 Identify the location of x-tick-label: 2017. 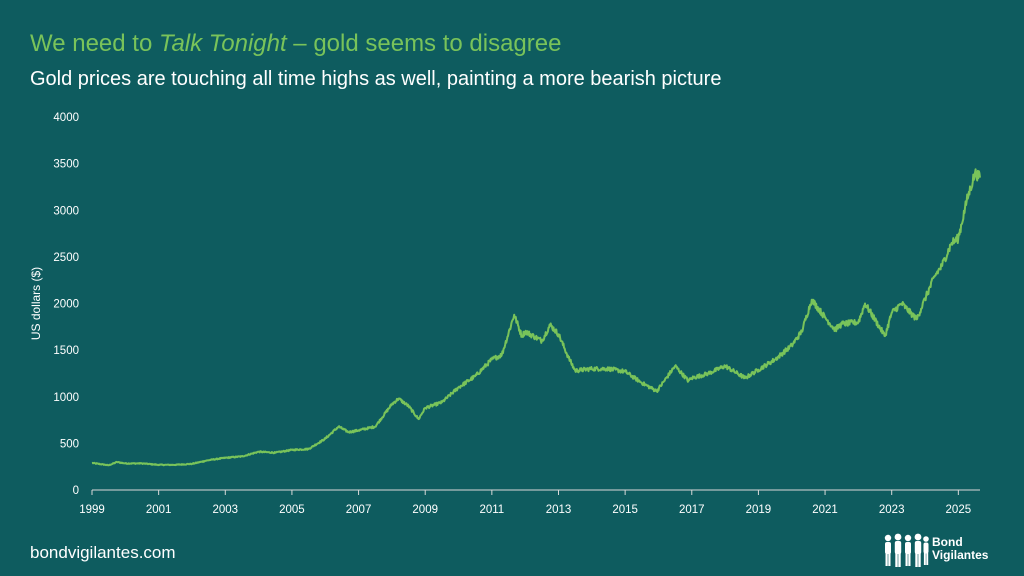
(692, 510).